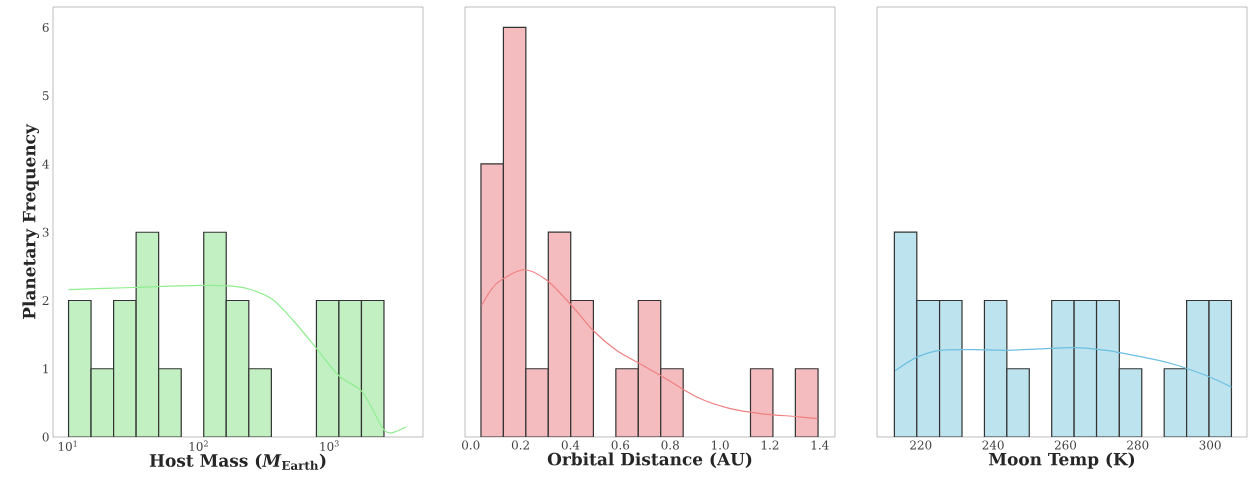 The image size is (1248, 487). Describe the element at coordinates (820, 445) in the screenshot. I see `x-tick-label: 1.4` at that location.